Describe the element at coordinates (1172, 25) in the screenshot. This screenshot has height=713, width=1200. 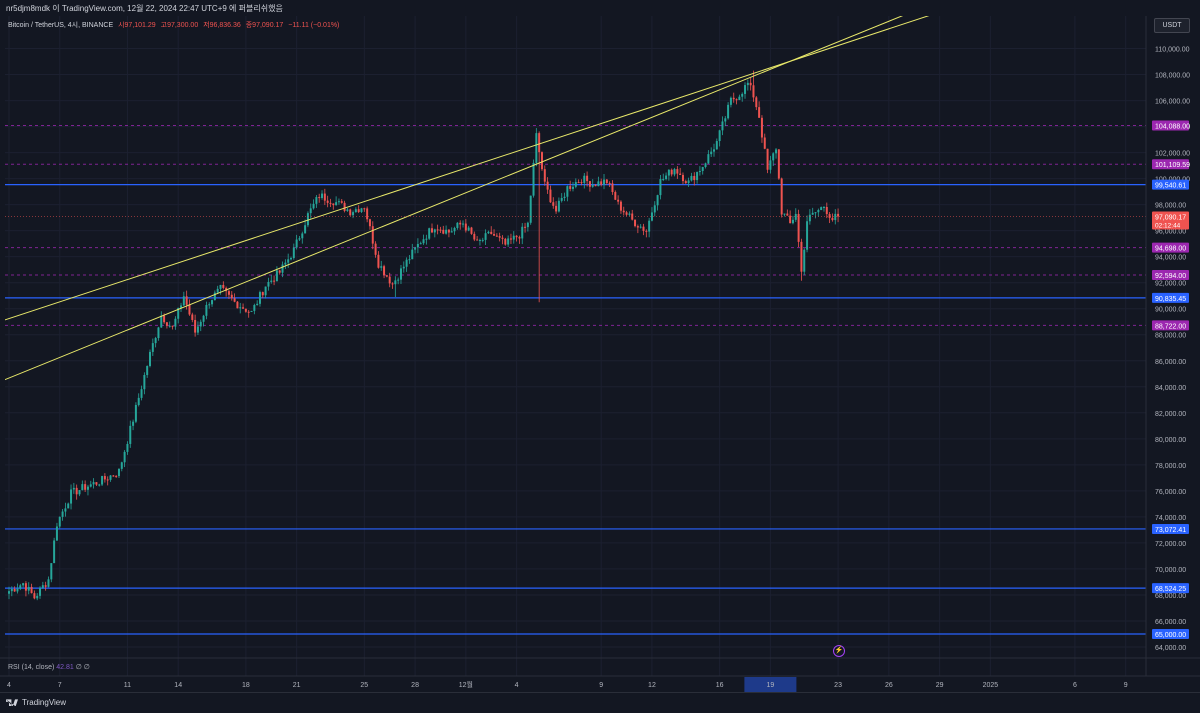
I see `currency-button: USDT` at that location.